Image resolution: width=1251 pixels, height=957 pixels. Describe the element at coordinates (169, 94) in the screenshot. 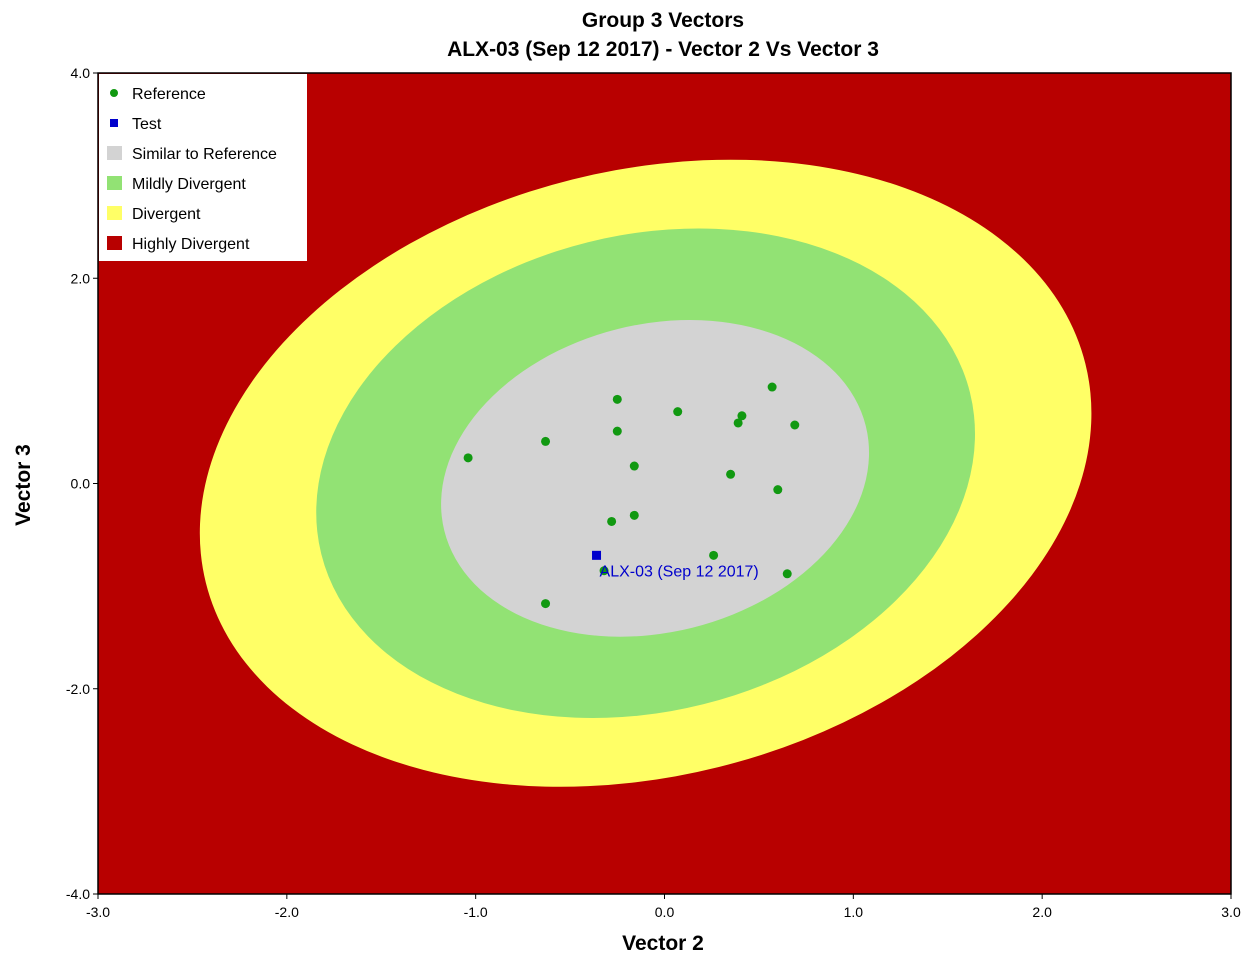

I see `legend-item-reference-label: Reference` at that location.